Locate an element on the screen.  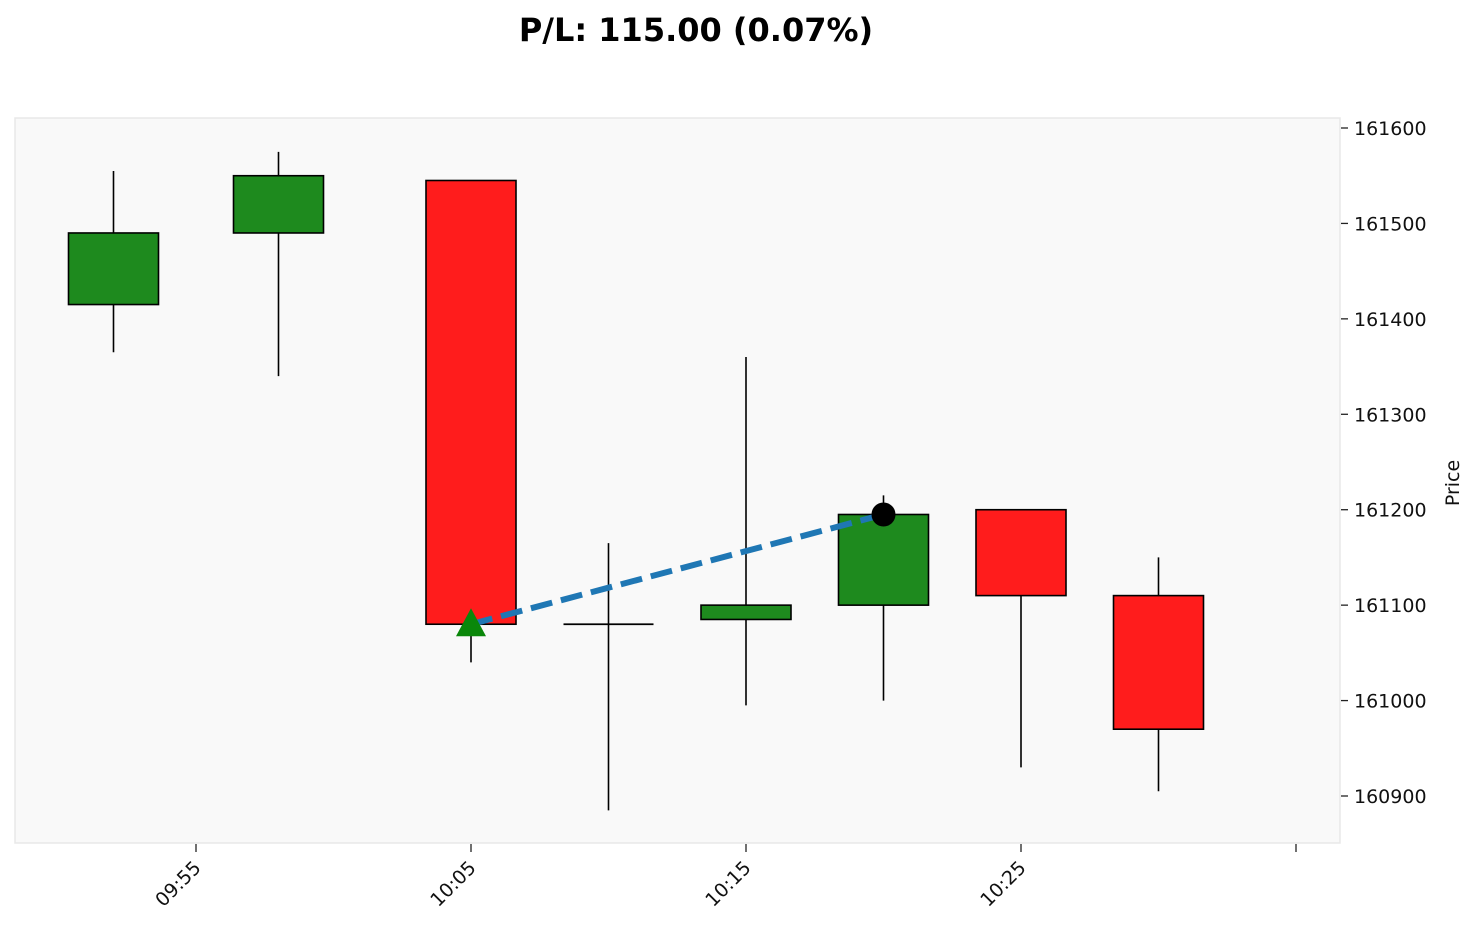
trade-group is located at coordinates (676, 569).